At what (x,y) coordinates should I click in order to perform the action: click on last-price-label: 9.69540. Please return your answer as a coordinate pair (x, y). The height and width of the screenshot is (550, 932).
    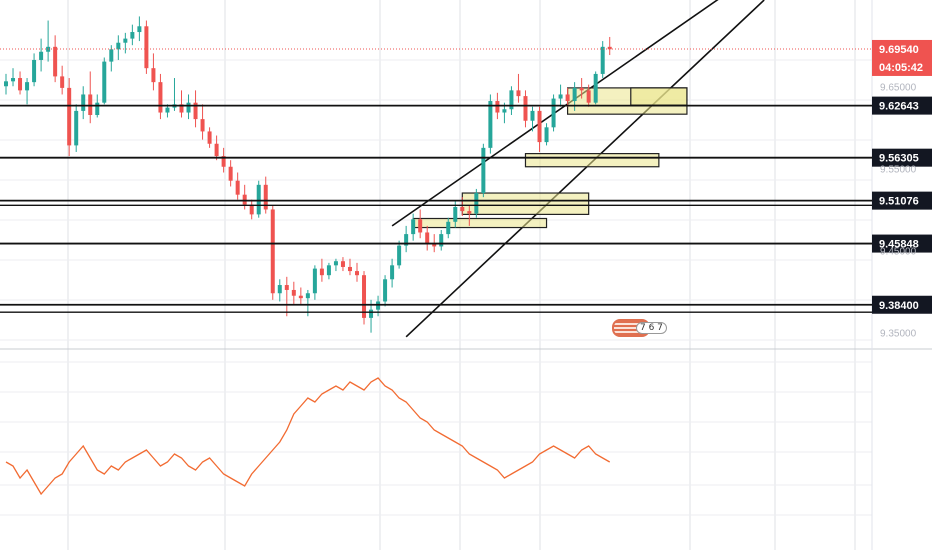
    Looking at the image, I should click on (899, 50).